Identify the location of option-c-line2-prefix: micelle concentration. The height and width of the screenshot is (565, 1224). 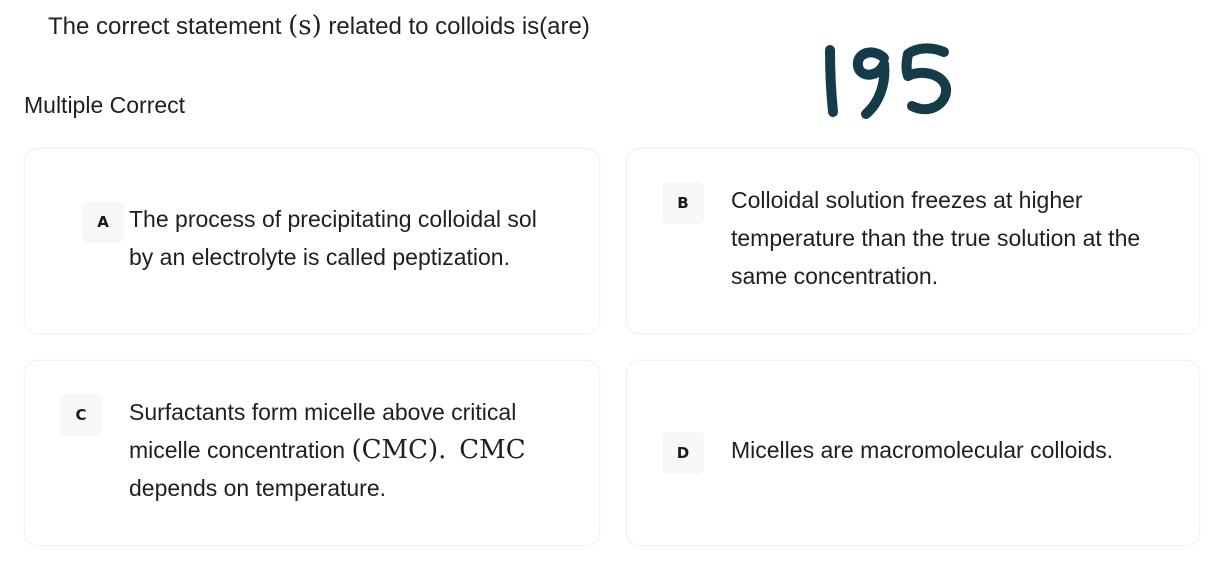
(240, 450).